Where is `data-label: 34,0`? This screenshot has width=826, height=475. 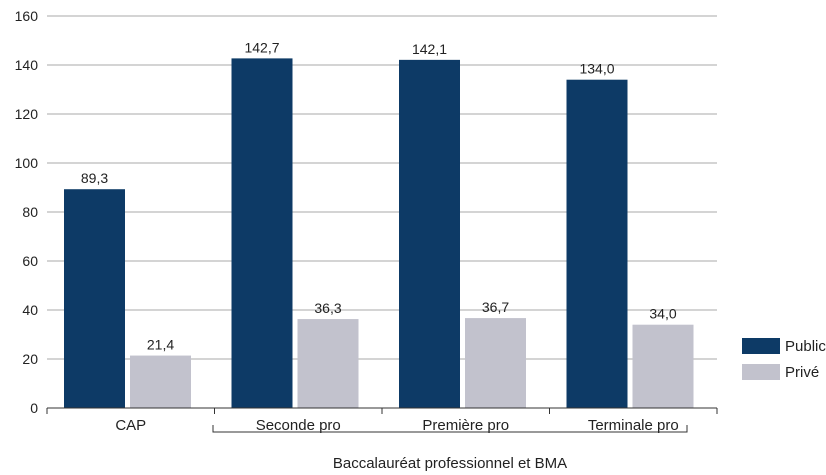
data-label: 34,0 is located at coordinates (662, 314).